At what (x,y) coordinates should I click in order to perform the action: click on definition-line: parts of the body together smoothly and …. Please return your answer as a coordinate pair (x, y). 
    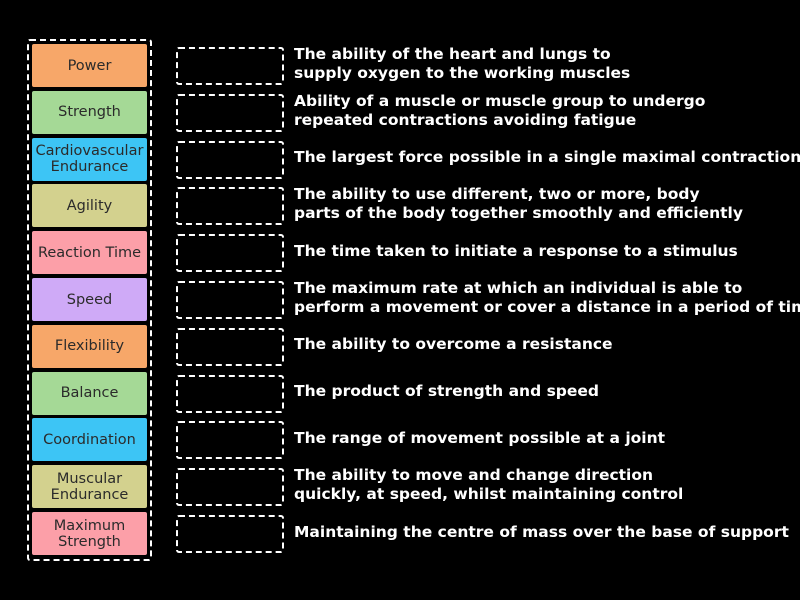
    Looking at the image, I should click on (518, 213).